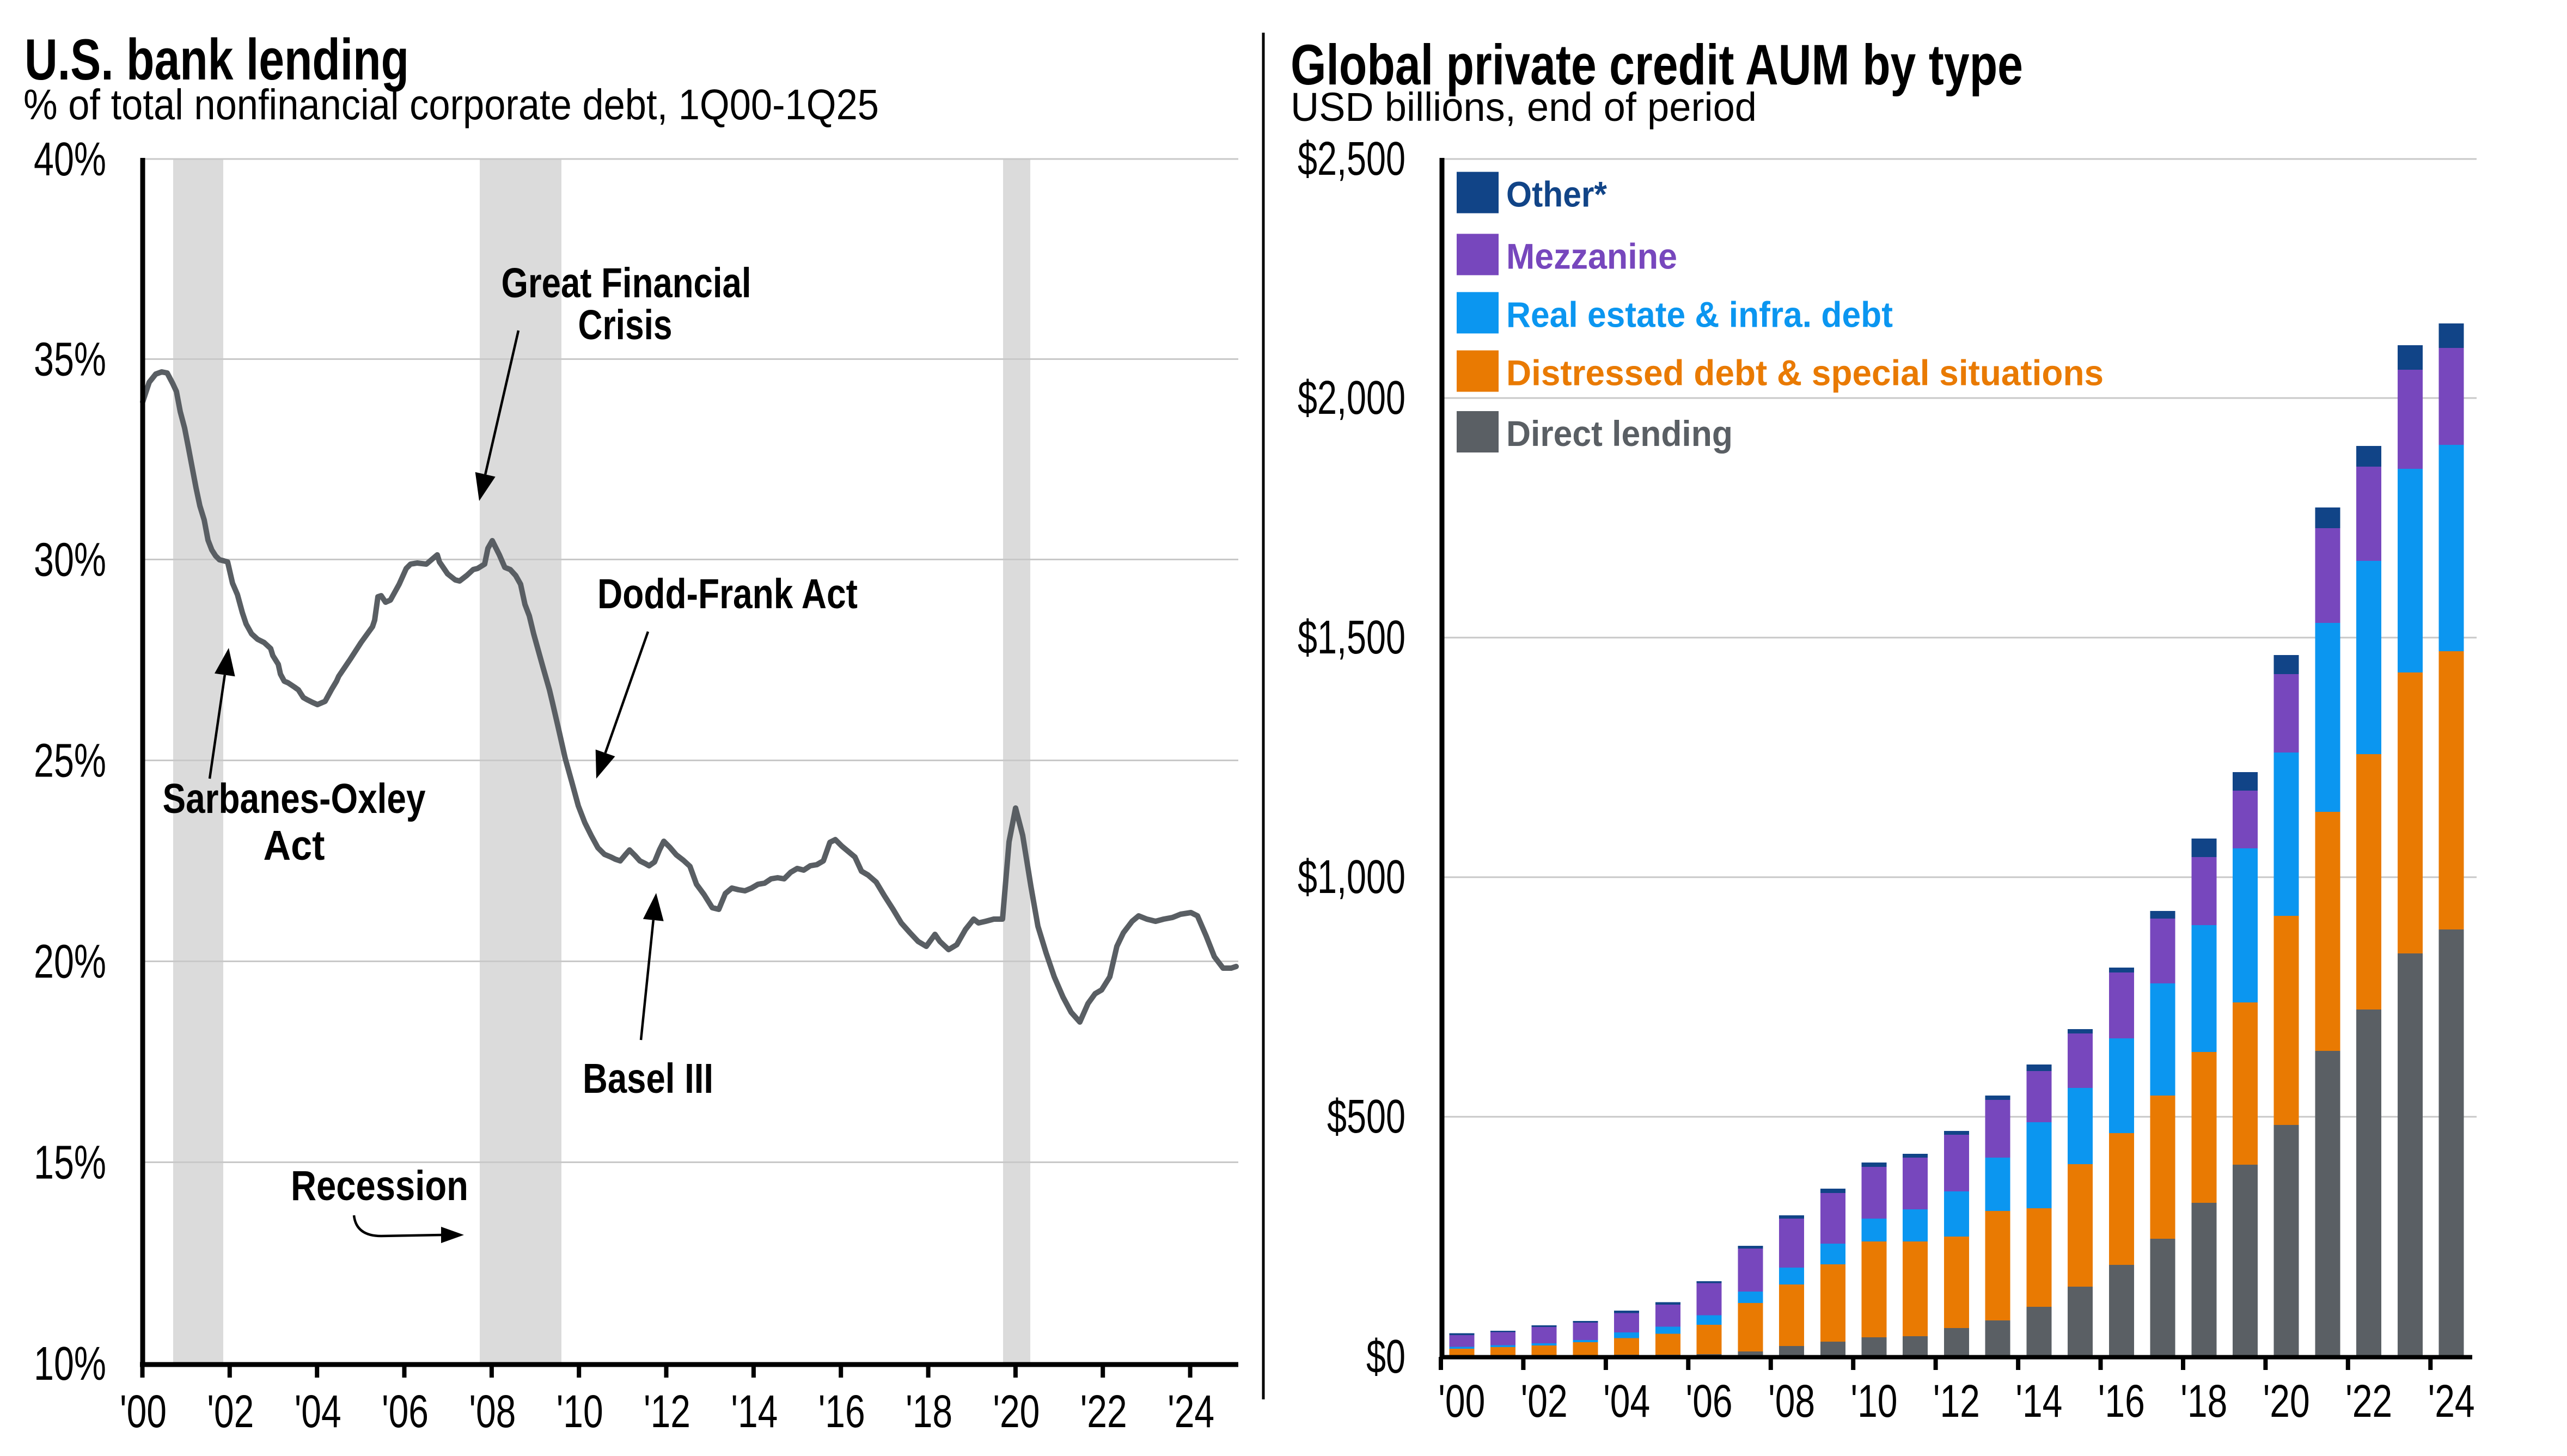 The height and width of the screenshot is (1456, 2567). I want to click on svg-text: Direct lending, so click(1620, 433).